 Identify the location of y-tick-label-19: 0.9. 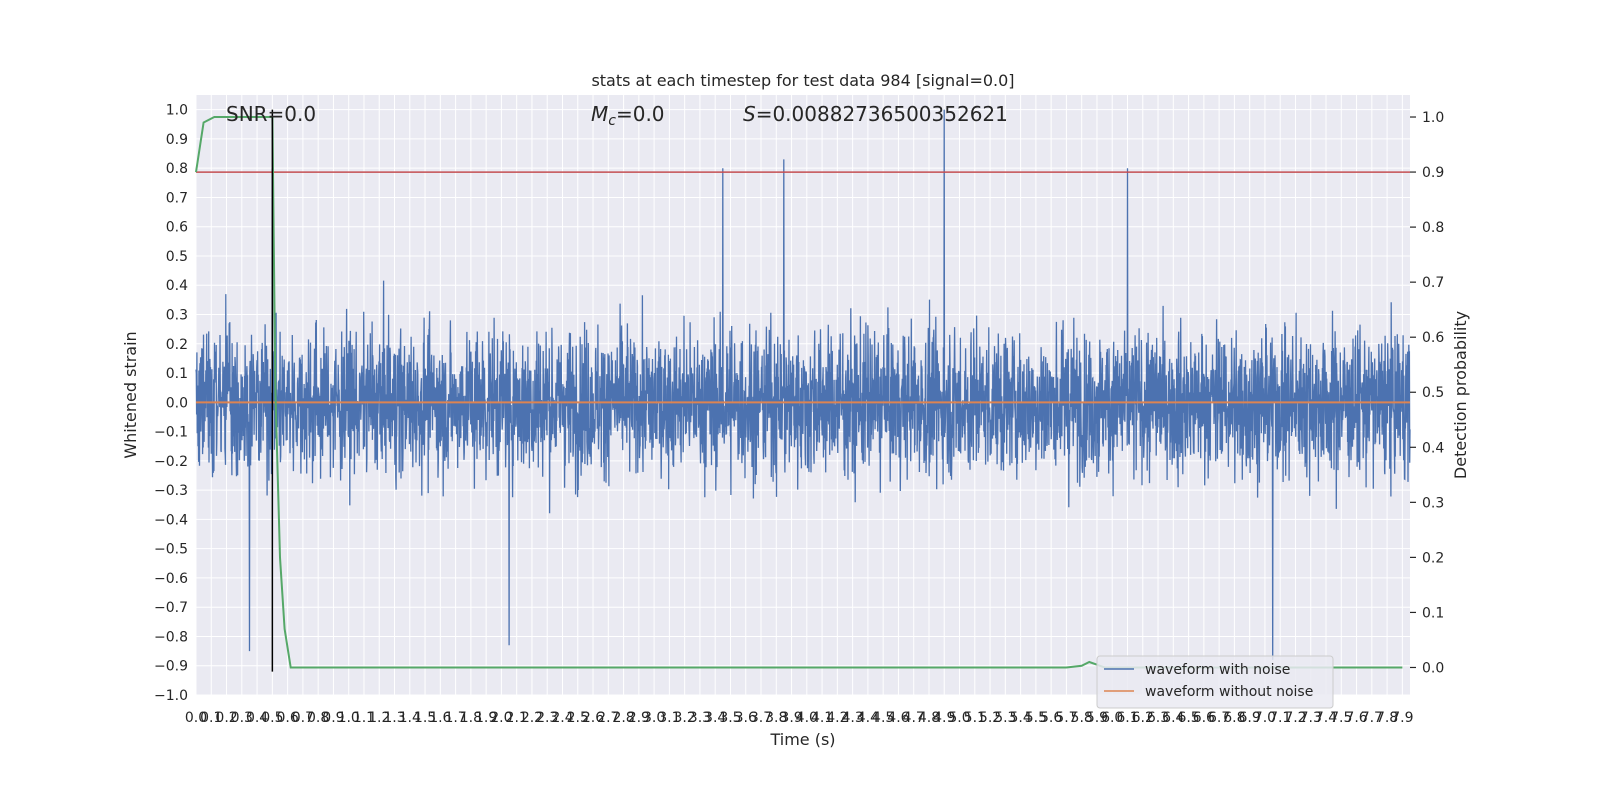
(177, 140).